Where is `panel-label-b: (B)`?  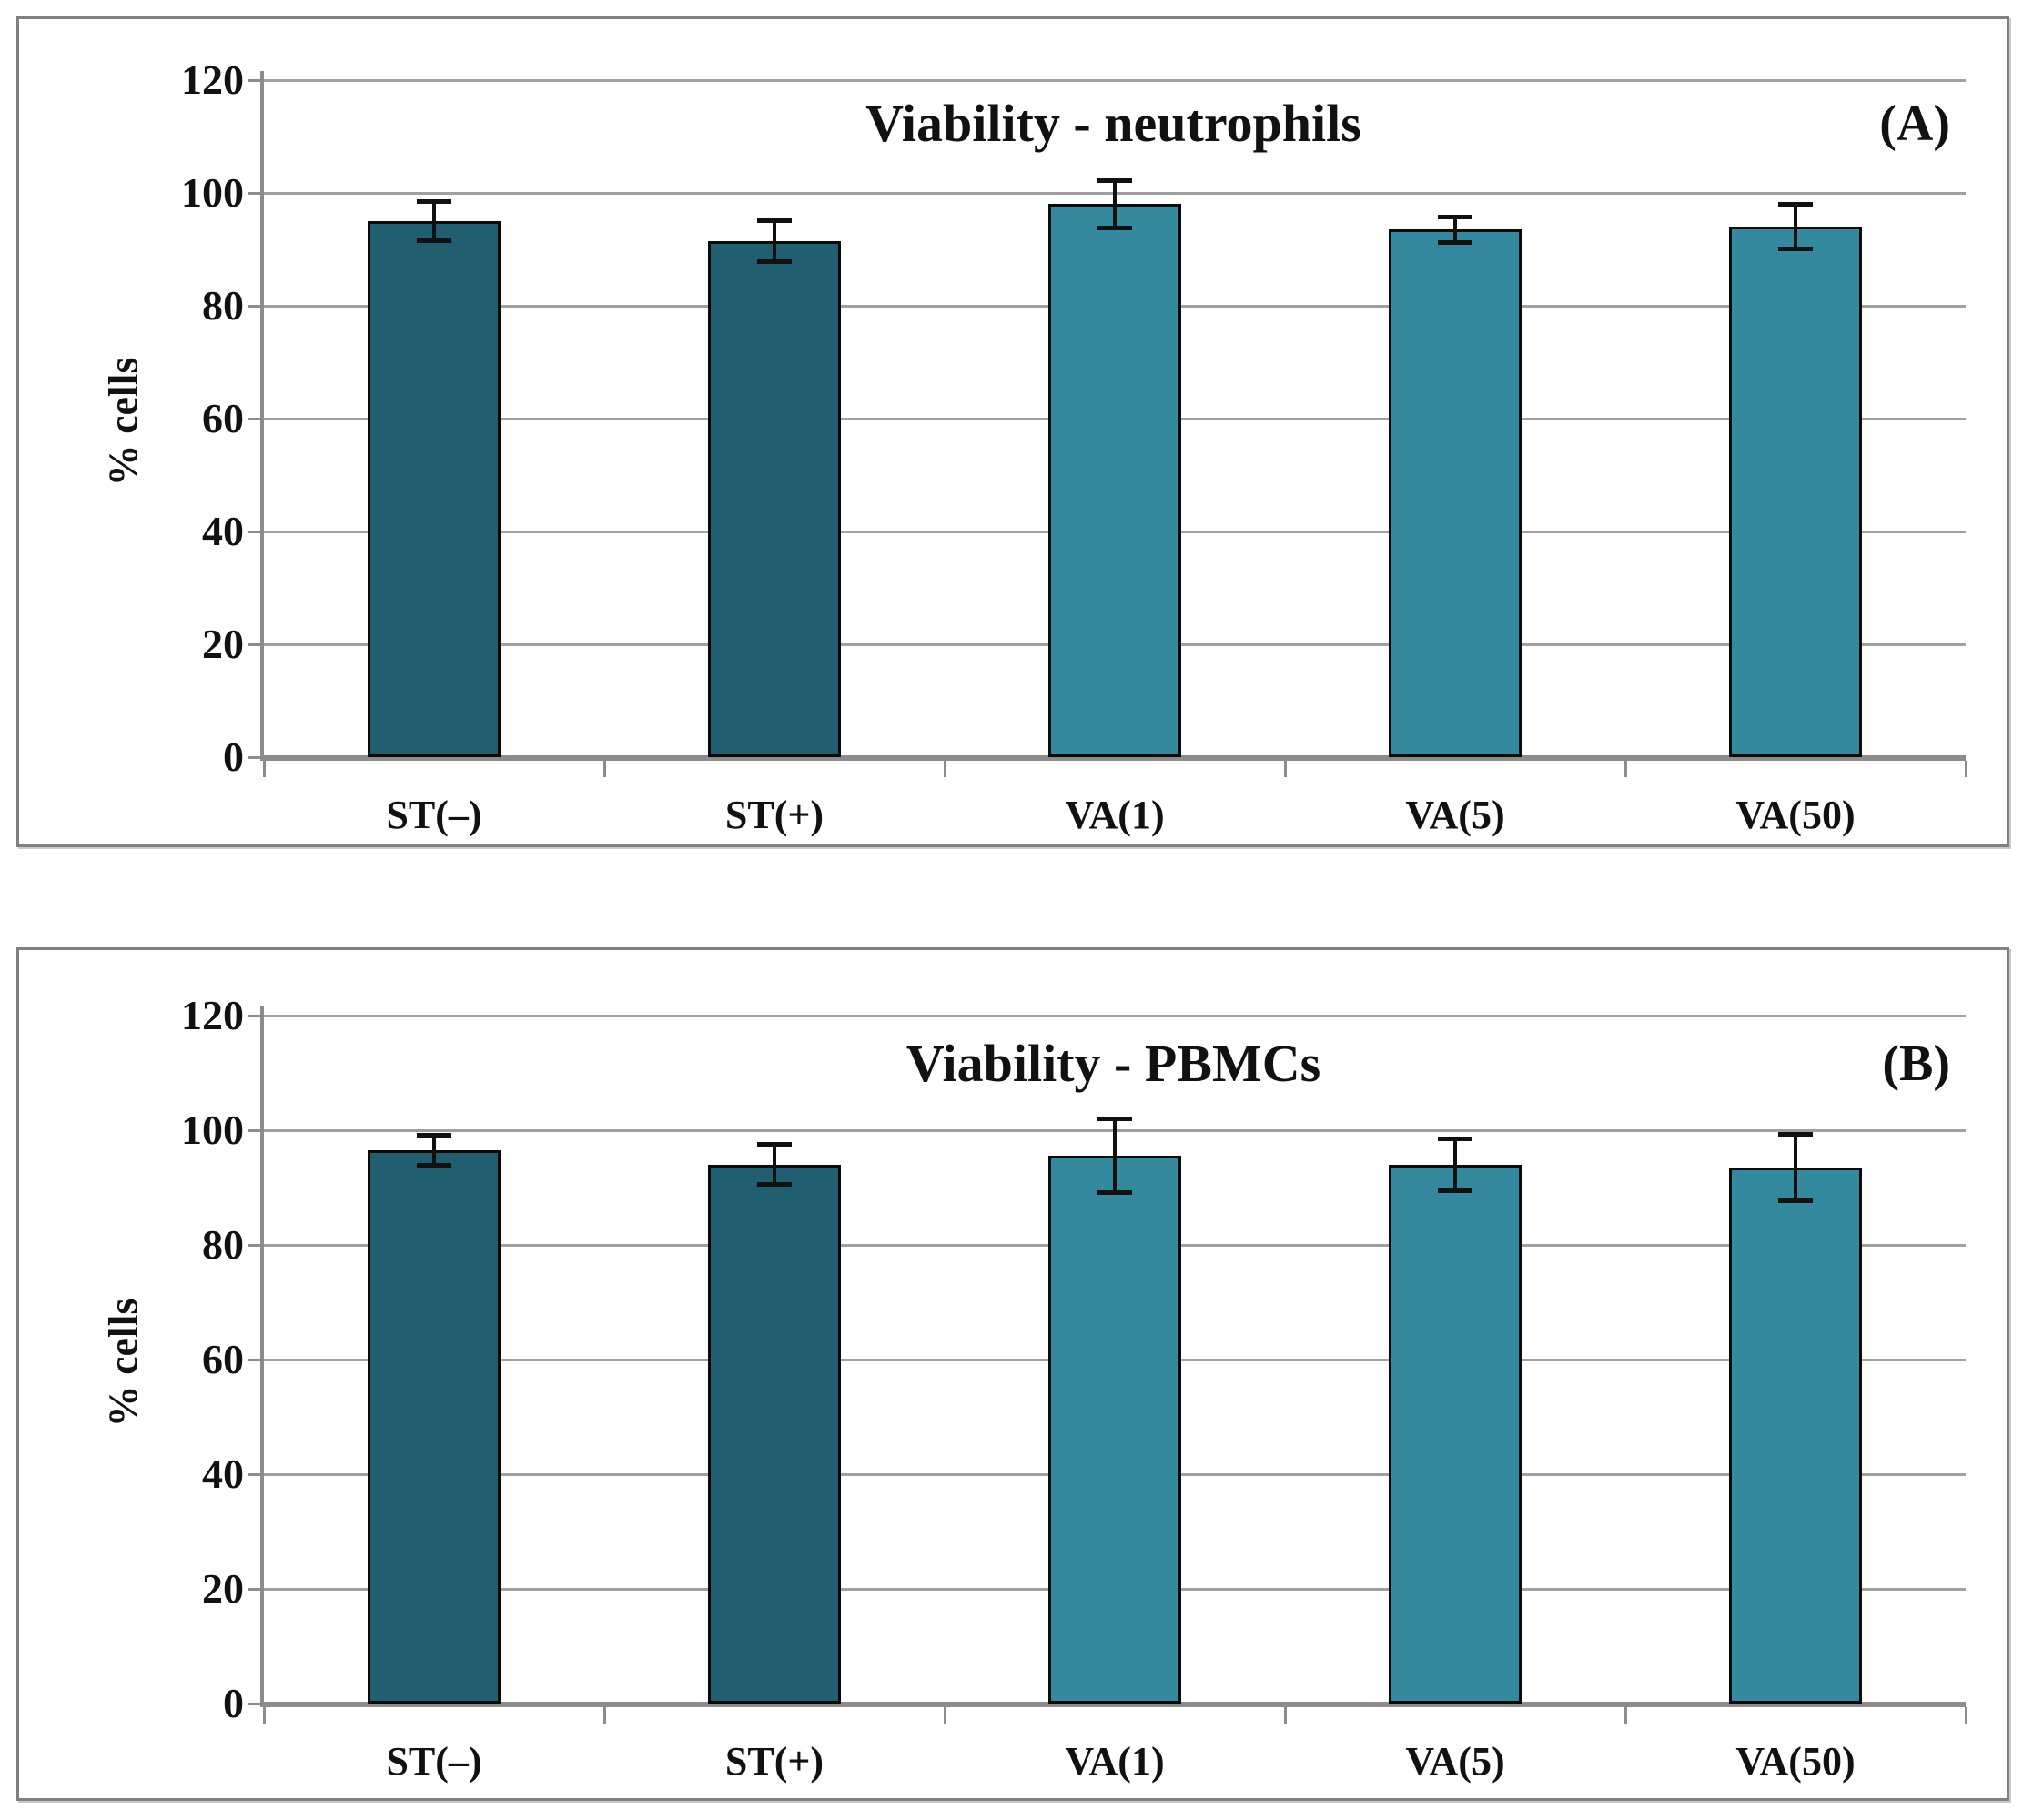
panel-label-b: (B) is located at coordinates (1916, 1064).